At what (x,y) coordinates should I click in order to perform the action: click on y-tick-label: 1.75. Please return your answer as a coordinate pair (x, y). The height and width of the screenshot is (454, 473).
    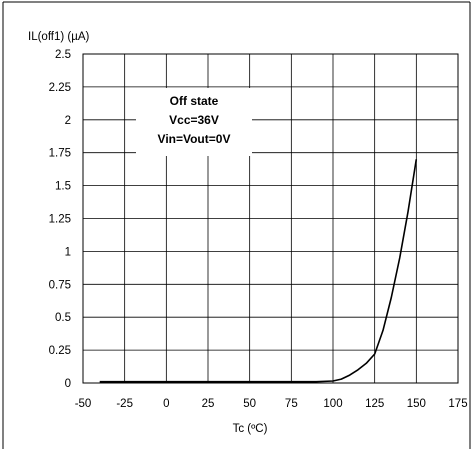
    Looking at the image, I should click on (60, 154).